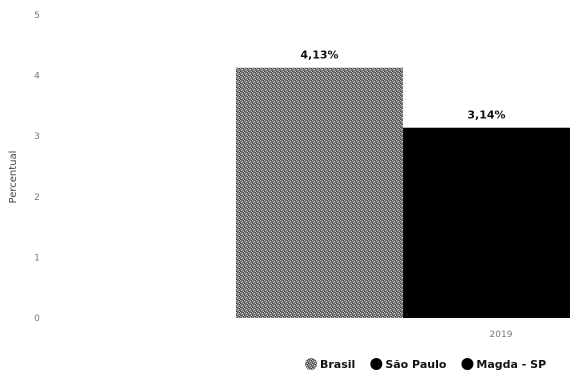 This screenshot has width=582, height=384. I want to click on x-tick-label: 2019, so click(501, 335).